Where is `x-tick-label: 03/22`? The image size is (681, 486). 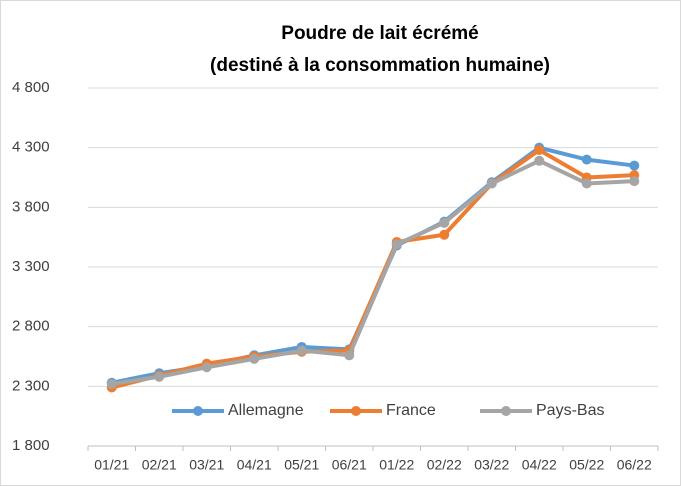 x-tick-label: 03/22 is located at coordinates (491, 465).